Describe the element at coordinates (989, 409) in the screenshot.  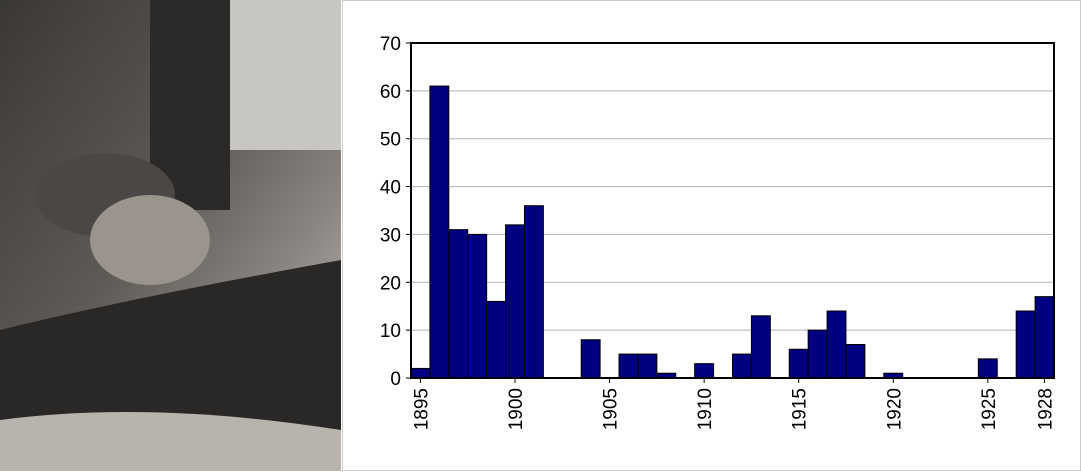
I see `x-tick-label: 1925` at that location.